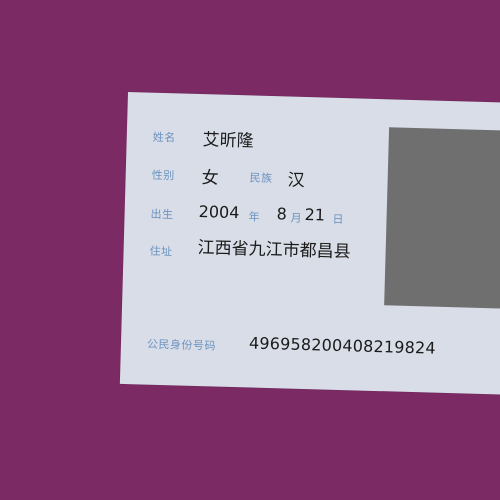 The height and width of the screenshot is (500, 500). Describe the element at coordinates (163, 175) in the screenshot. I see `sex-label: 性别` at that location.